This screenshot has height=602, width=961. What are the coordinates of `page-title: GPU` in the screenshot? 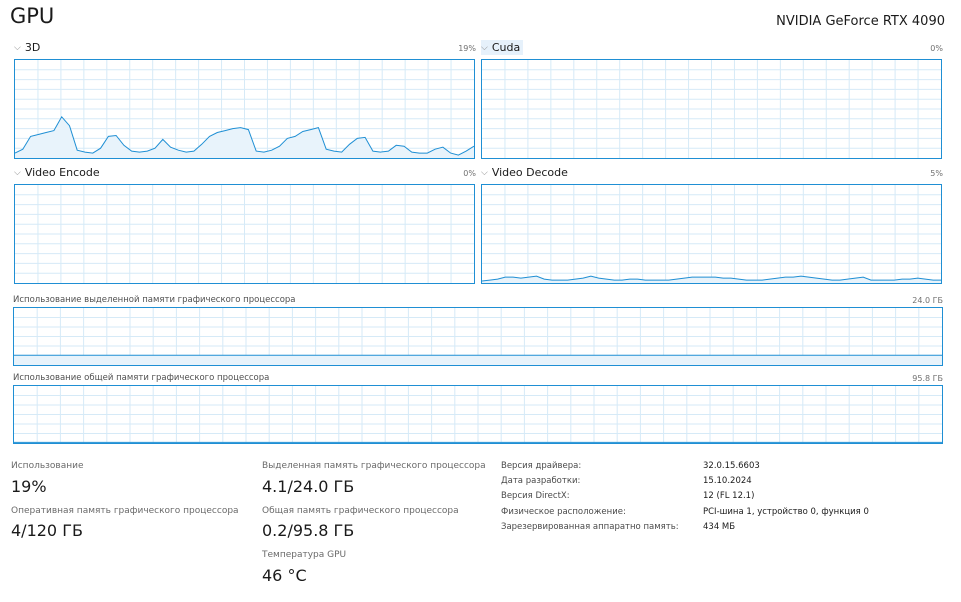 It's located at (32, 16).